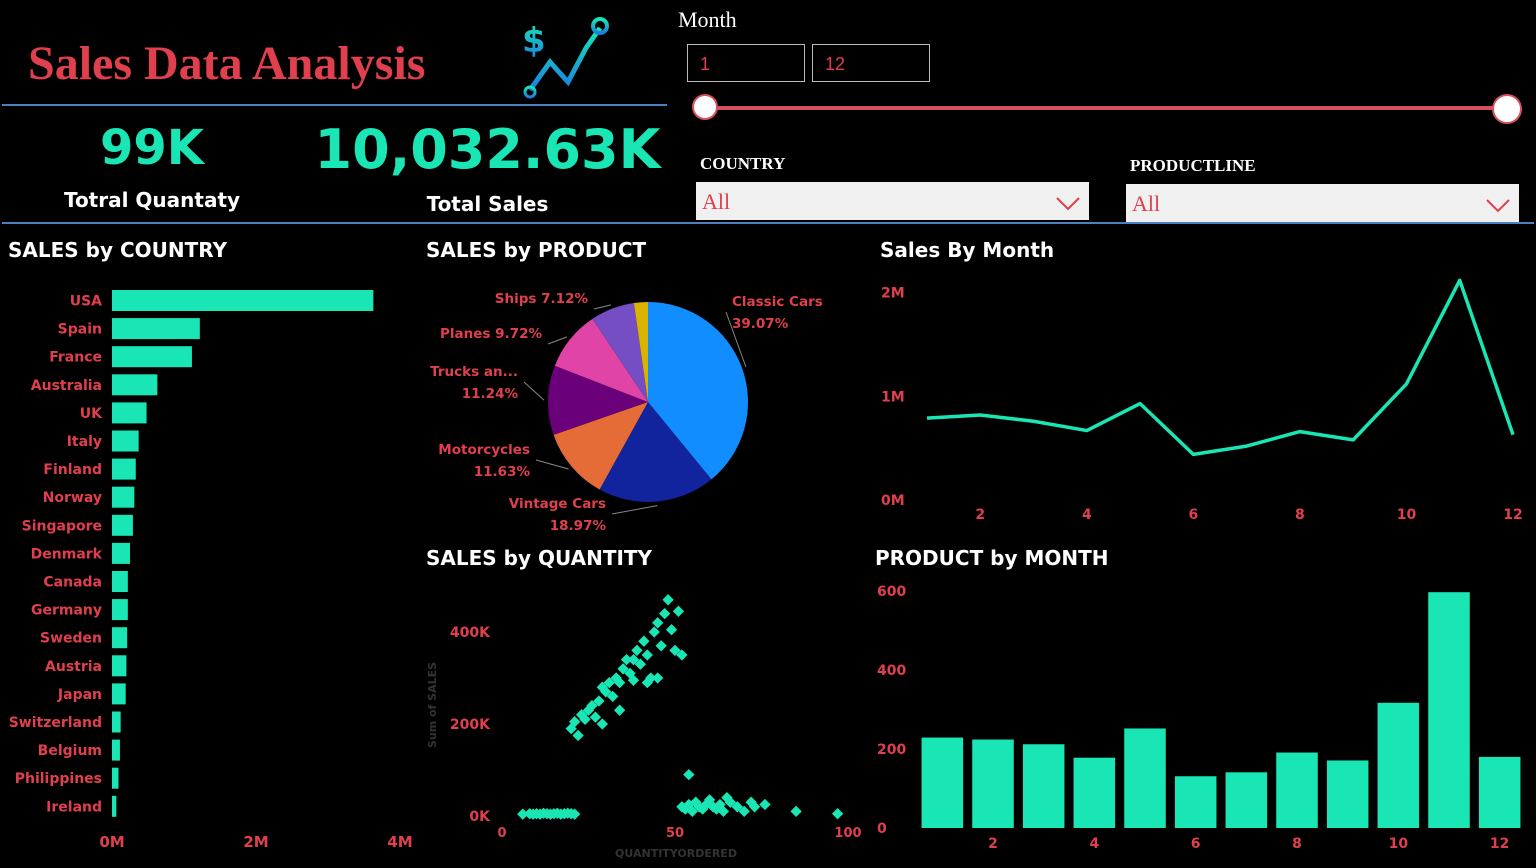 Image resolution: width=1536 pixels, height=868 pixels. What do you see at coordinates (152, 200) in the screenshot?
I see `kpi-quantity-label: Totral Quantaty` at bounding box center [152, 200].